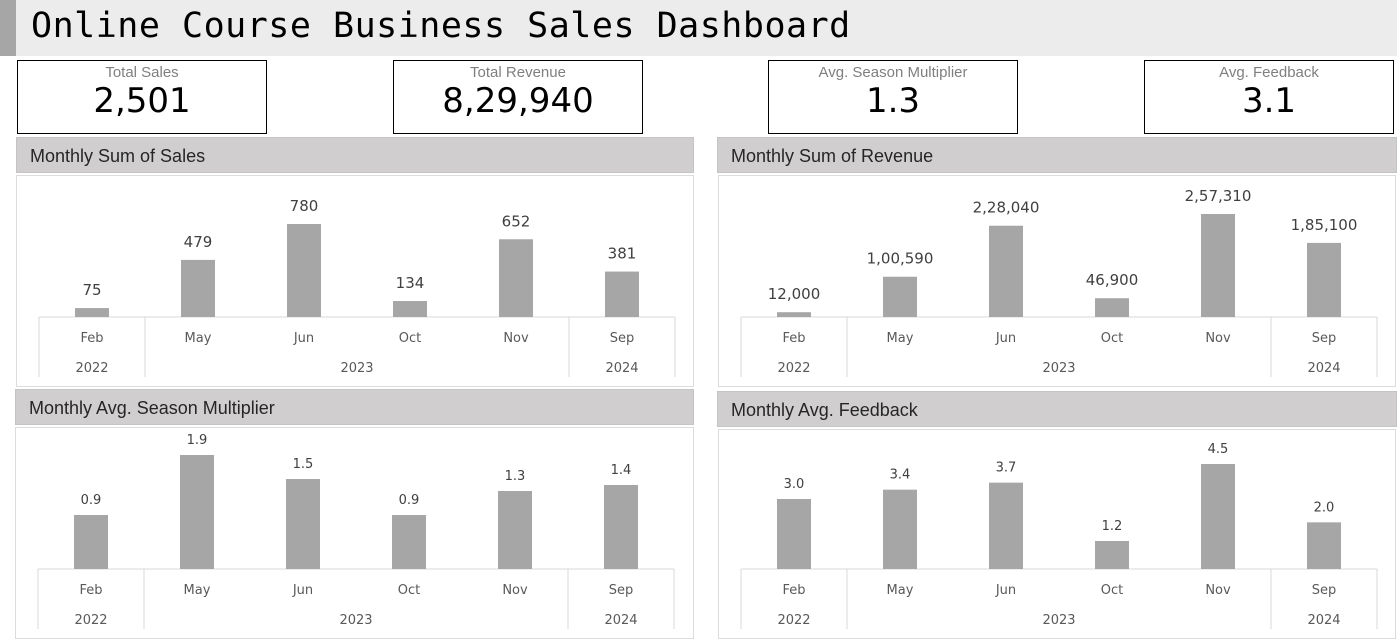  Describe the element at coordinates (1269, 101) in the screenshot. I see `kpi-value: 3.1` at that location.